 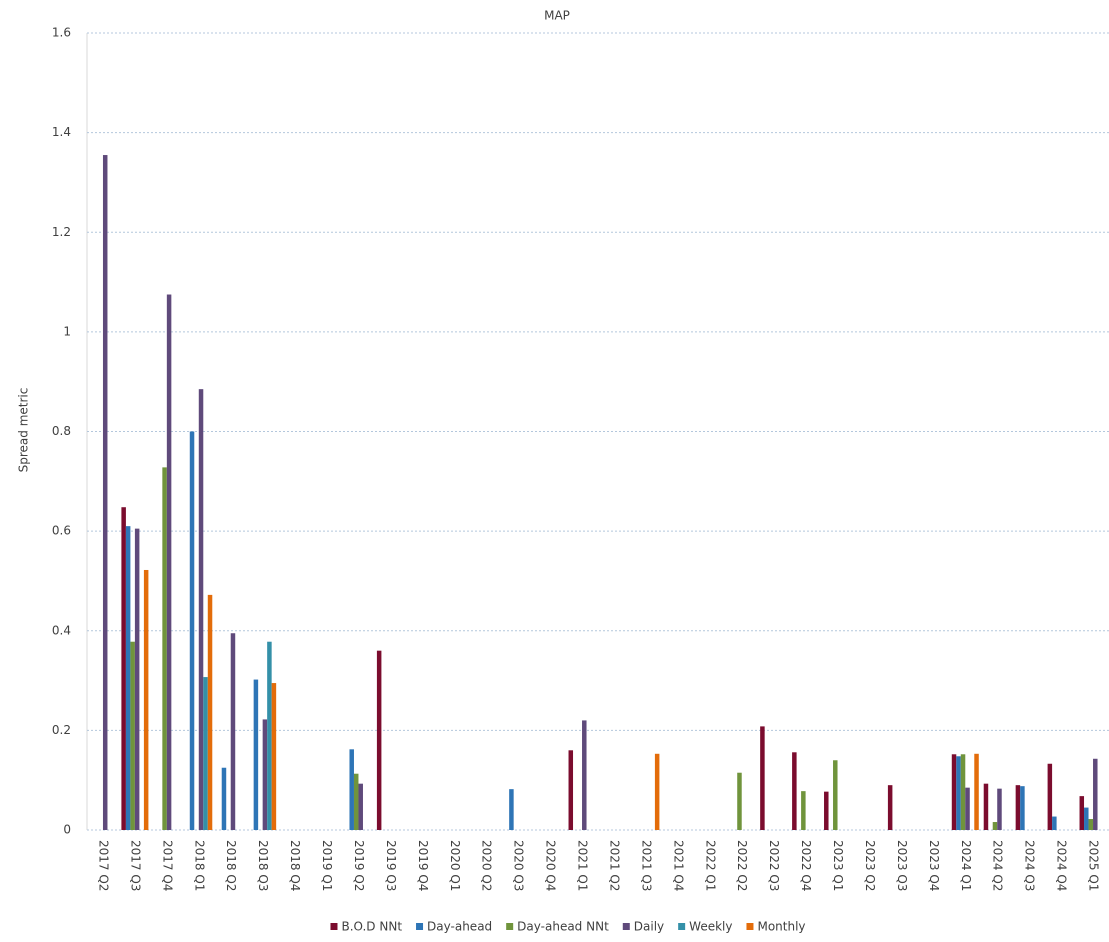 What do you see at coordinates (487, 865) in the screenshot?
I see `x-tick-label: 2020 Q2` at bounding box center [487, 865].